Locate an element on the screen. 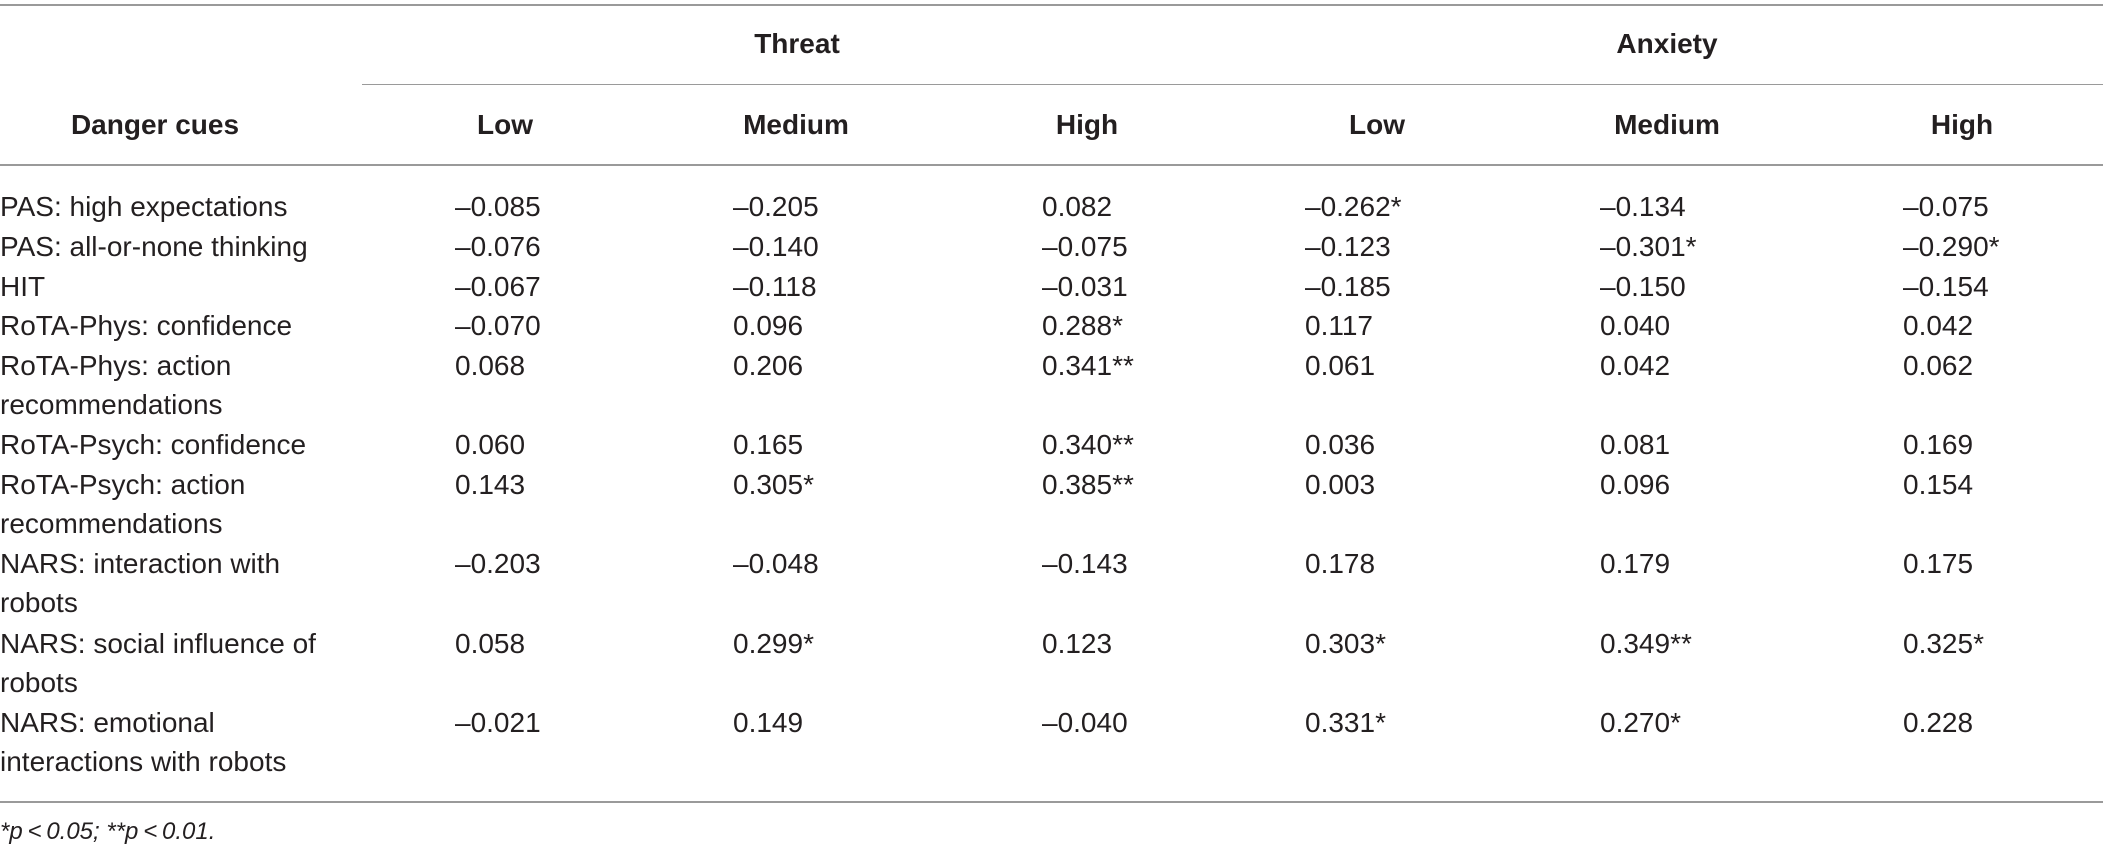 The image size is (2103, 858). table-cell: 0.036 is located at coordinates (1340, 444).